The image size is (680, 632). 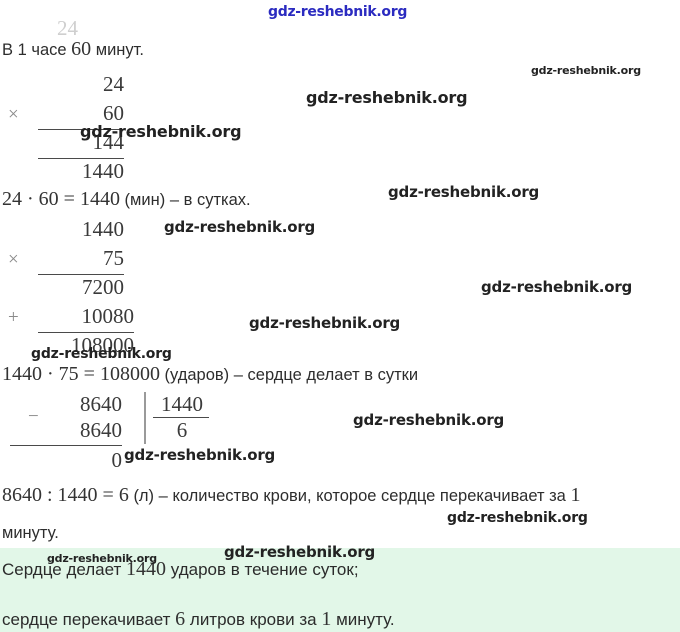 I want to click on calc1-row-total: 1440, so click(x=66, y=171).